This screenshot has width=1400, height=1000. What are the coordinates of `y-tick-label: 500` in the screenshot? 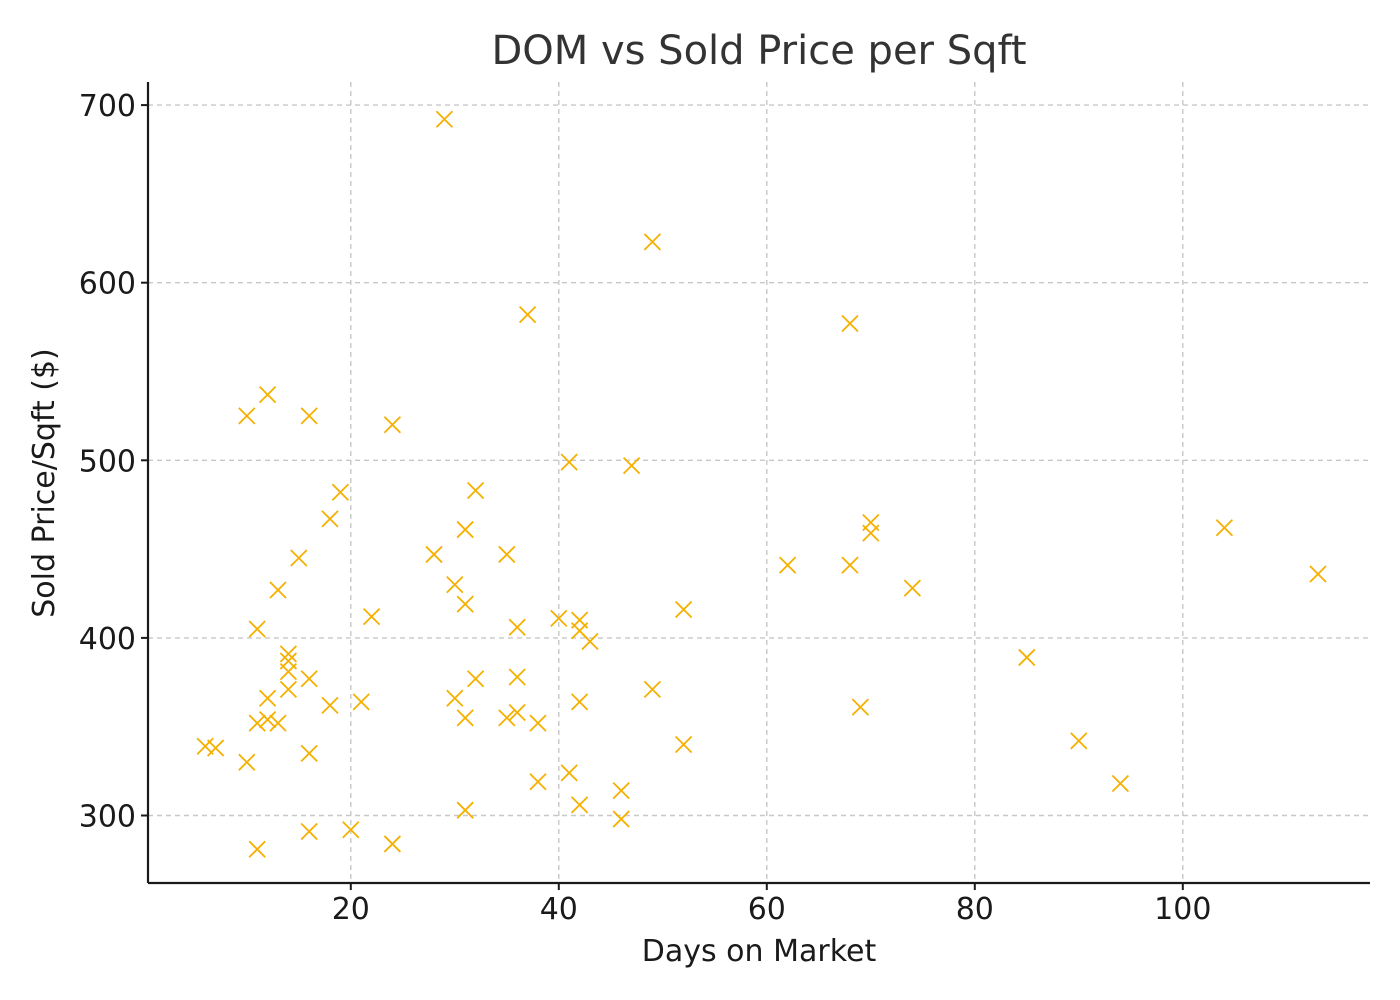 It's located at (107, 461).